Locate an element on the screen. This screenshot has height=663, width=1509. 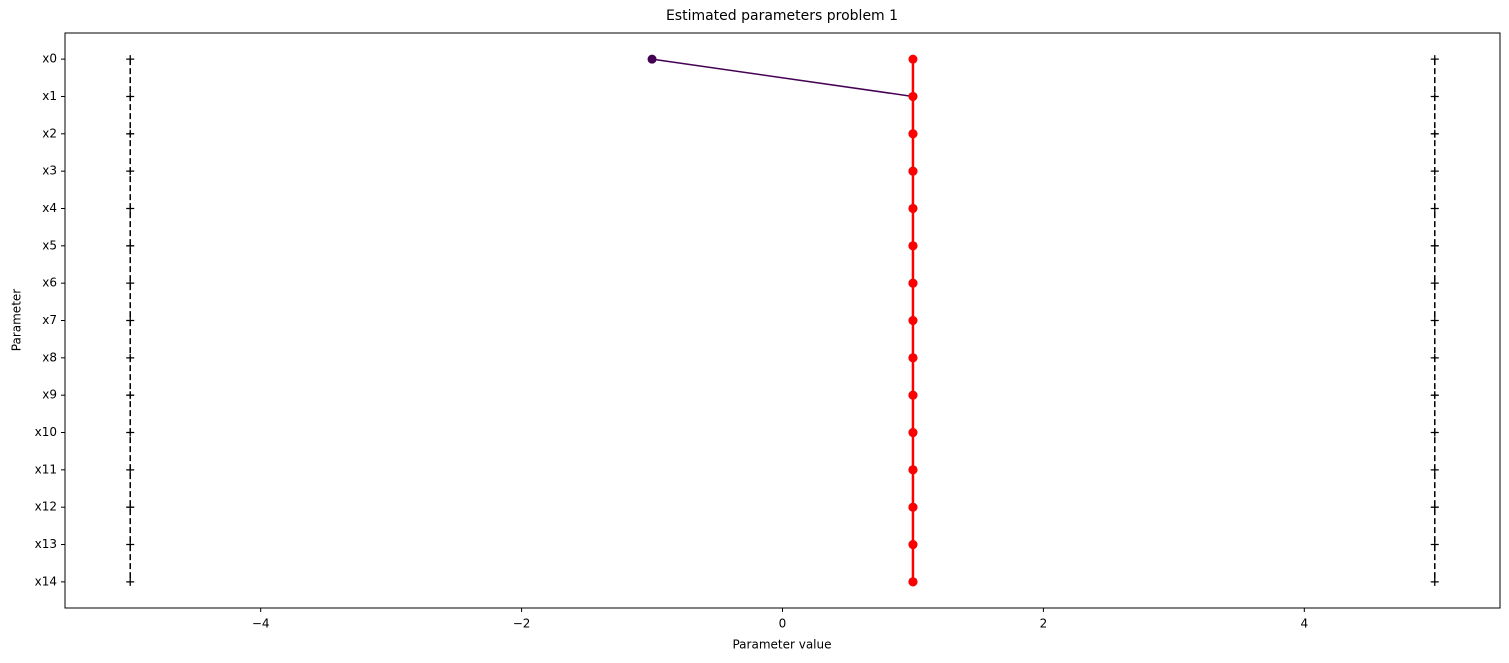
y-tick-label: x2 is located at coordinates (49, 133).